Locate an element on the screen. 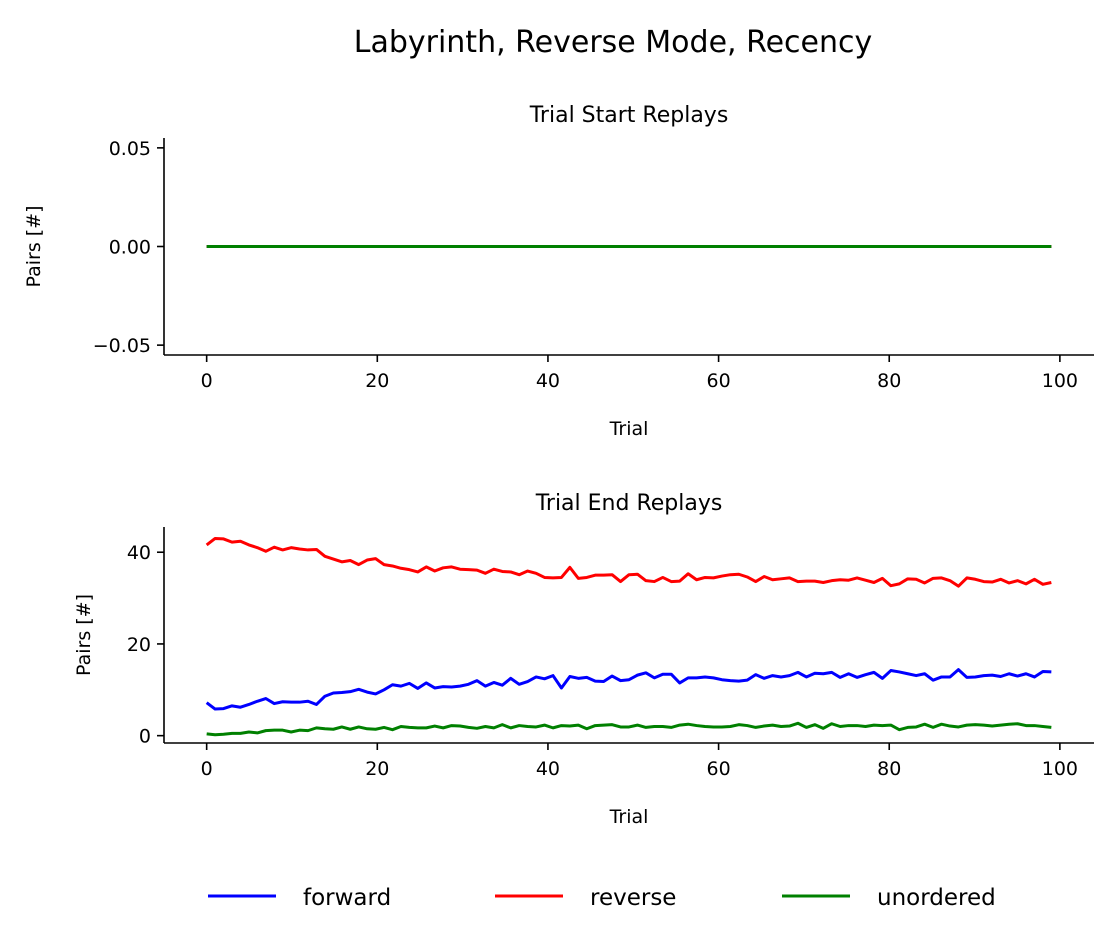 Image resolution: width=1113 pixels, height=948 pixels. y-tick-label: 20 is located at coordinates (139, 645).